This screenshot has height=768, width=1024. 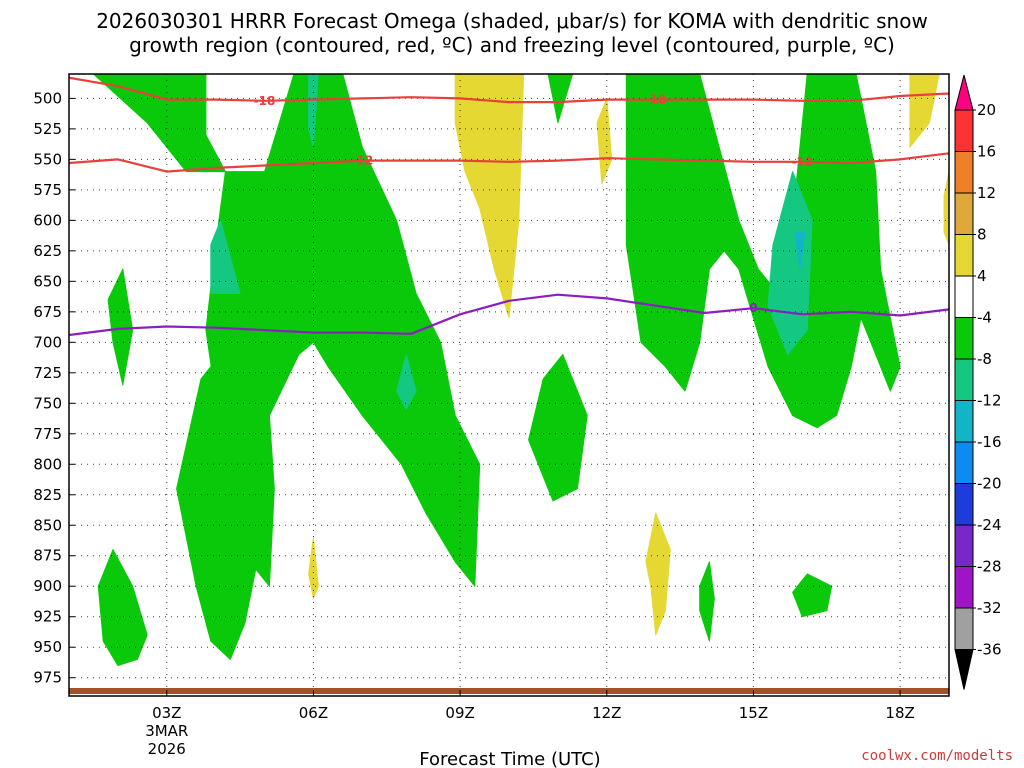 What do you see at coordinates (989, 525) in the screenshot?
I see `colorbar-label-10: -24` at bounding box center [989, 525].